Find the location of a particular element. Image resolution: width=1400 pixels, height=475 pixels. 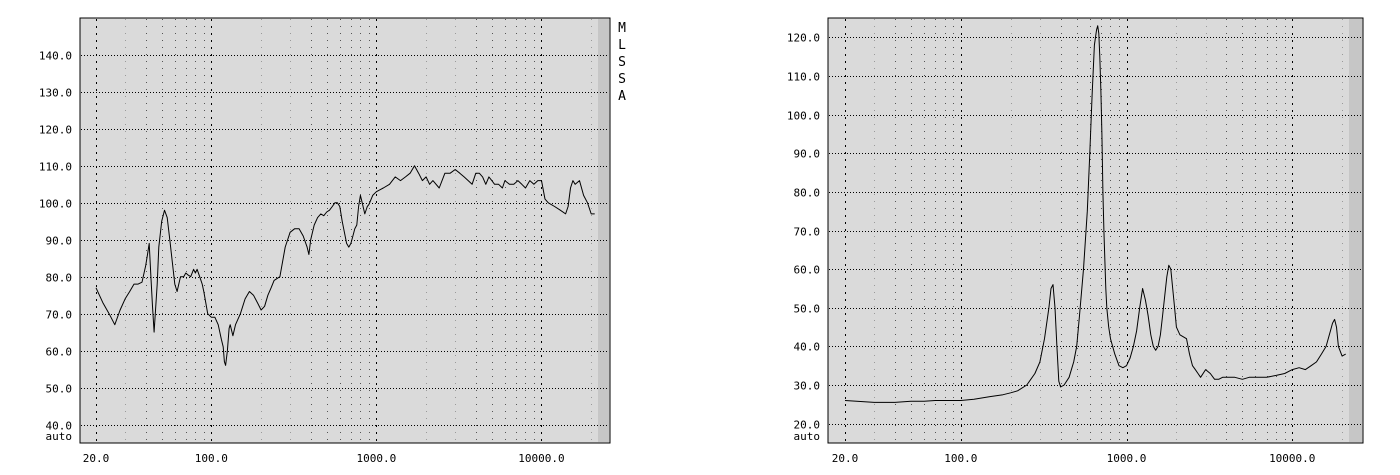

side-label-letter: A is located at coordinates (622, 96).